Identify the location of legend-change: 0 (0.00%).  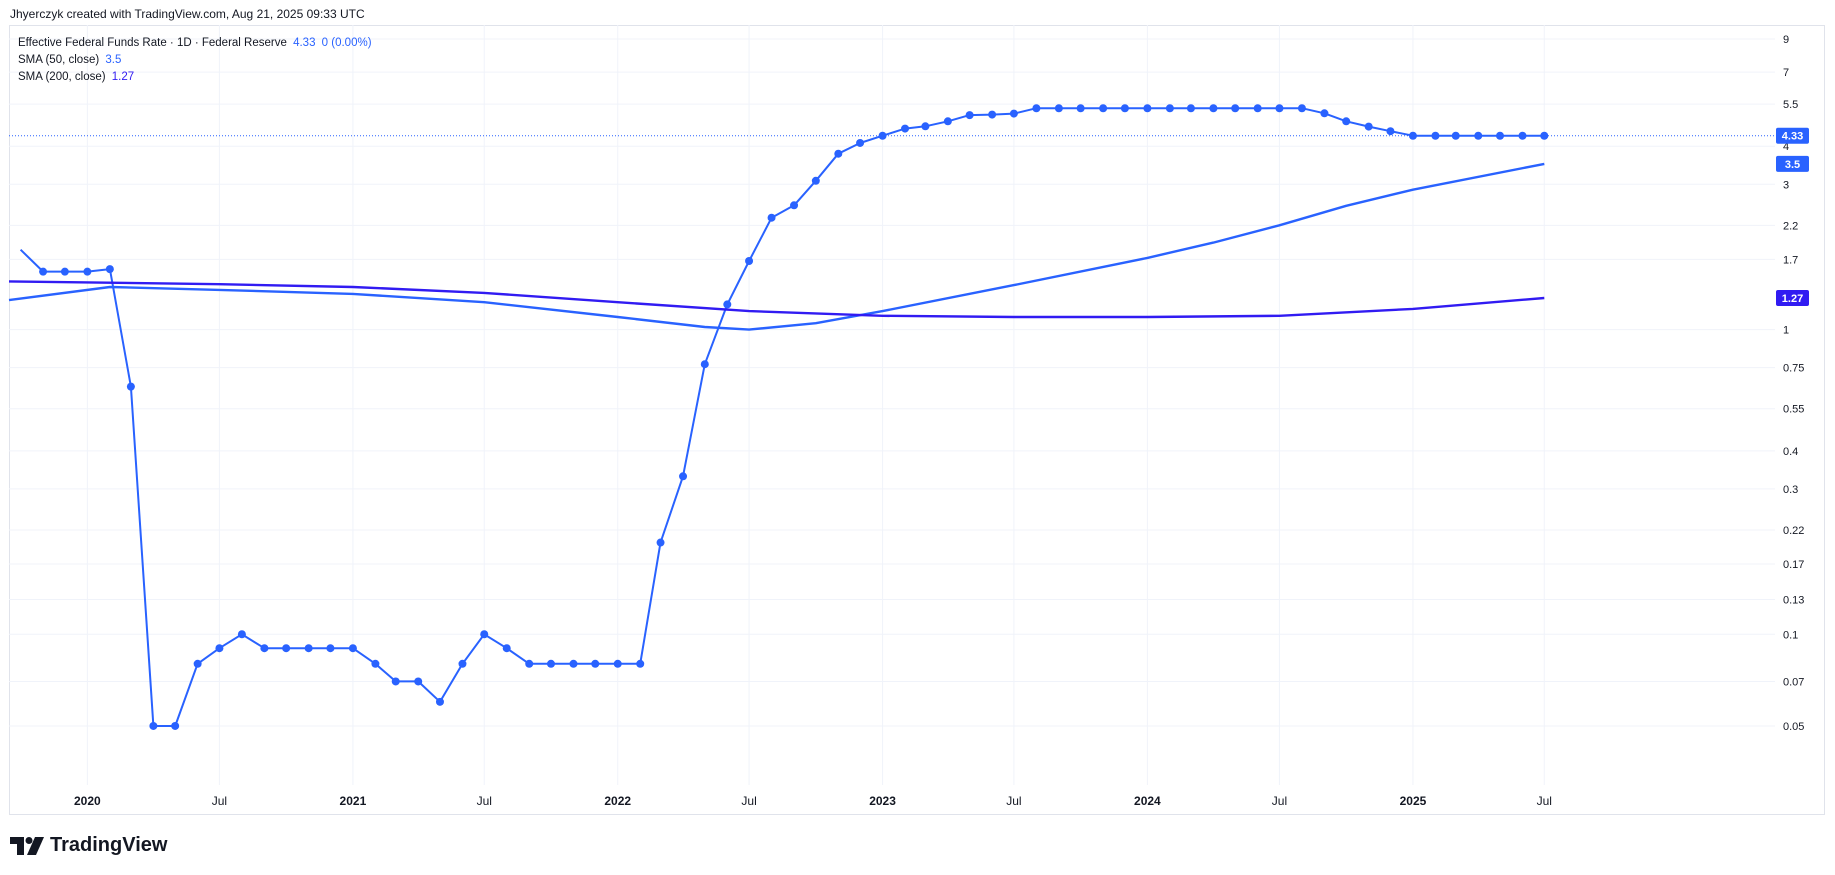
(346, 43).